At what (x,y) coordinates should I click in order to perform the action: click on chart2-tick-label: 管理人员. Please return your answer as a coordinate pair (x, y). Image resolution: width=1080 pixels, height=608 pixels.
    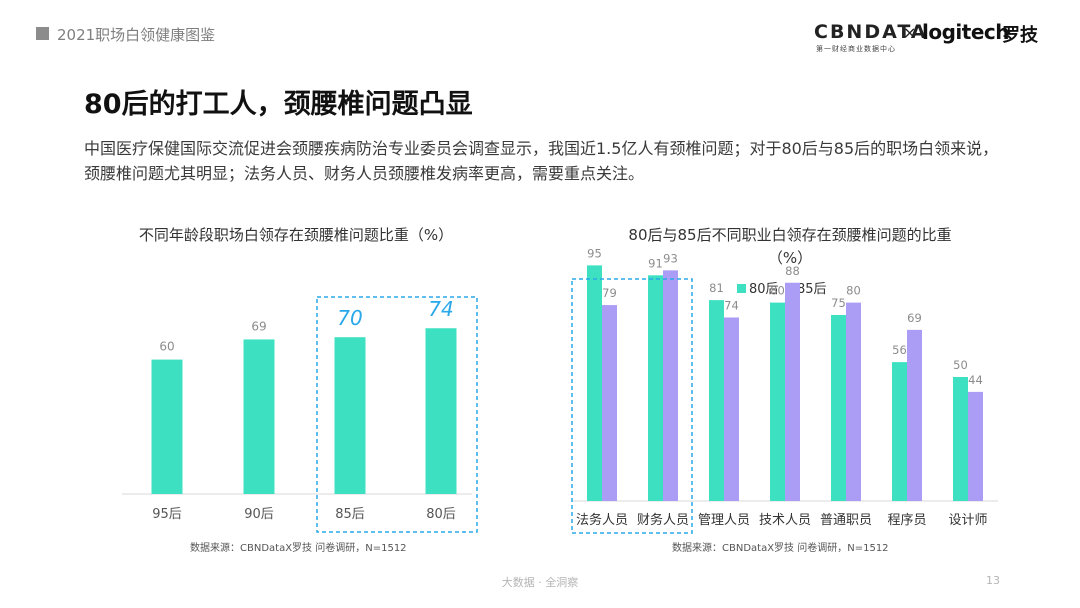
    Looking at the image, I should click on (724, 520).